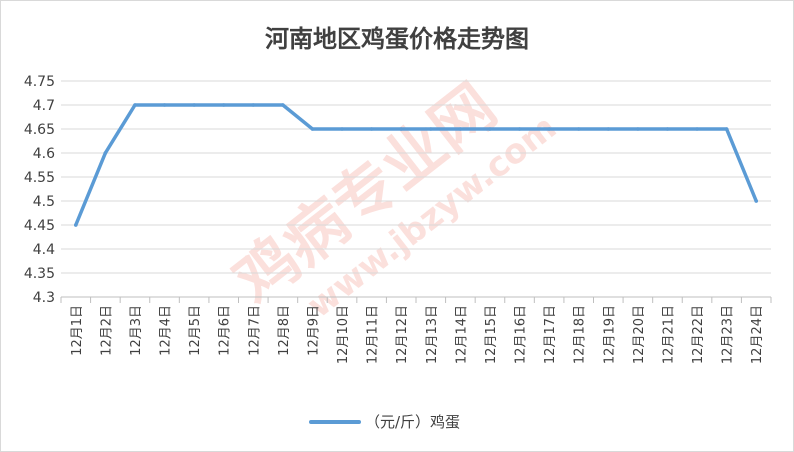 Image resolution: width=794 pixels, height=452 pixels. I want to click on y-tick-label: 4.4, so click(44, 250).